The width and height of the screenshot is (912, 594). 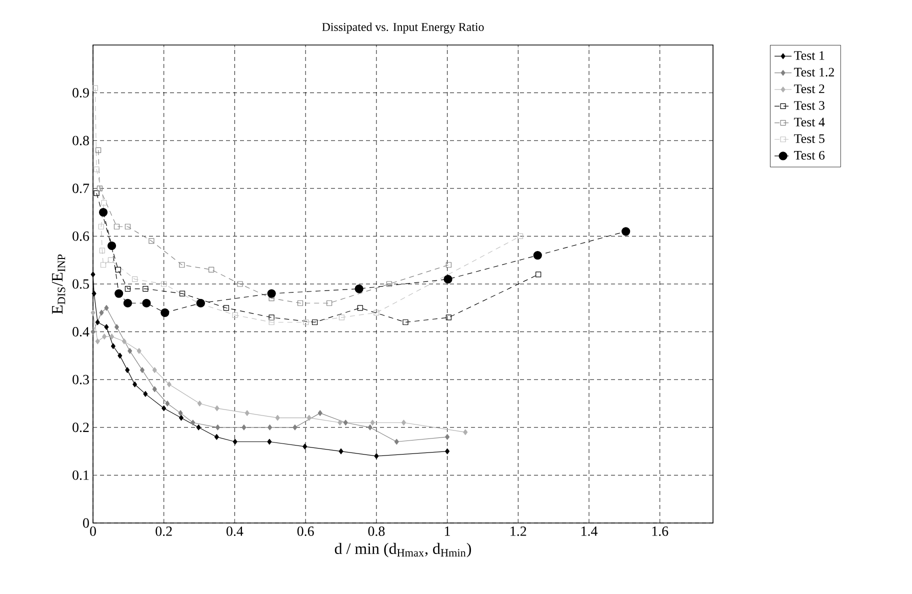 I want to click on legend-label: Test 2, so click(x=809, y=89).